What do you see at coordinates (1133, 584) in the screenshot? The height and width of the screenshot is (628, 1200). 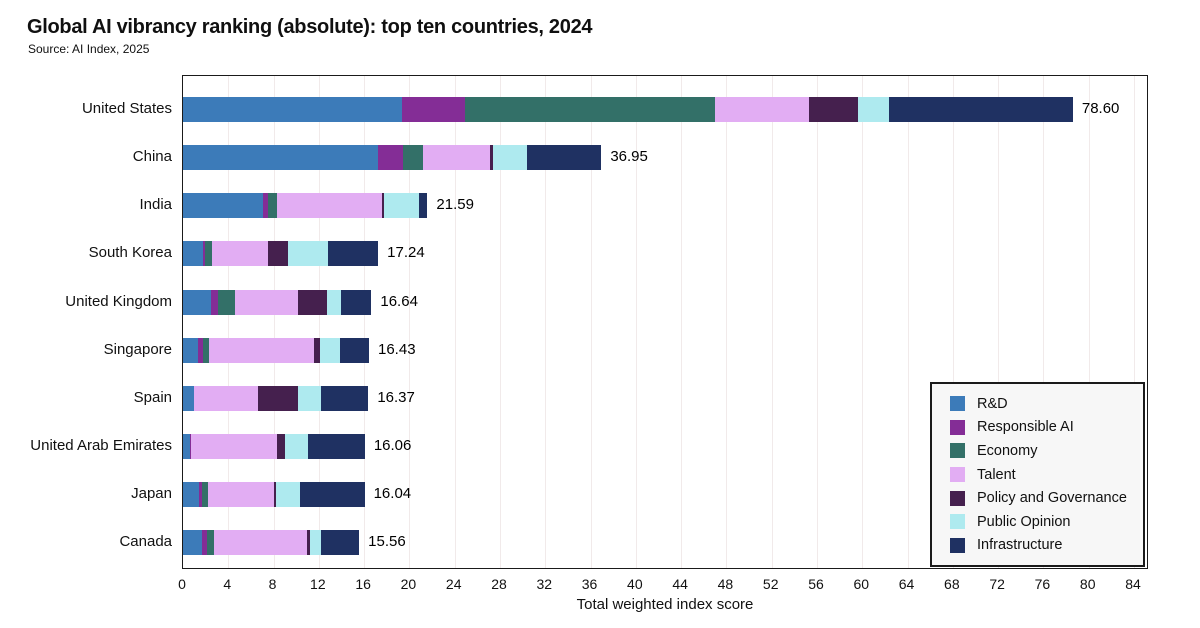 I see `x-tick-label: 84` at bounding box center [1133, 584].